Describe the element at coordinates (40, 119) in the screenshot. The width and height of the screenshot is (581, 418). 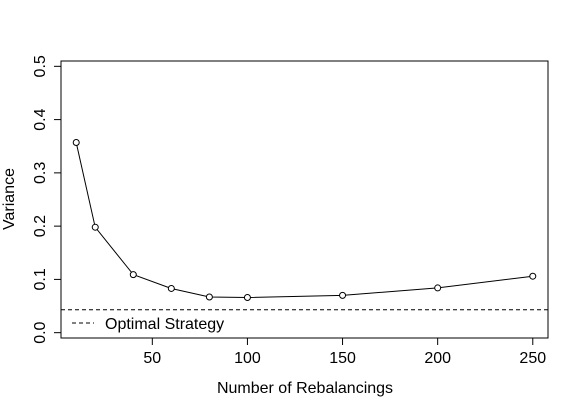
I see `y-tick-label-0.4: 0.4` at that location.